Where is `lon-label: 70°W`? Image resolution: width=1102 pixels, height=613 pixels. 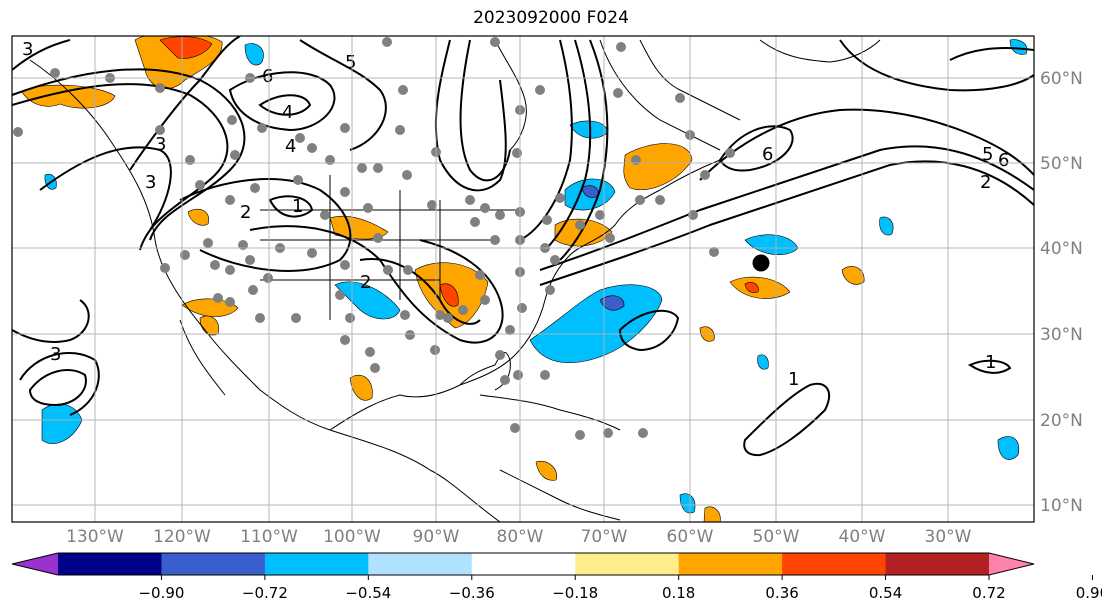 lon-label: 70°W is located at coordinates (604, 537).